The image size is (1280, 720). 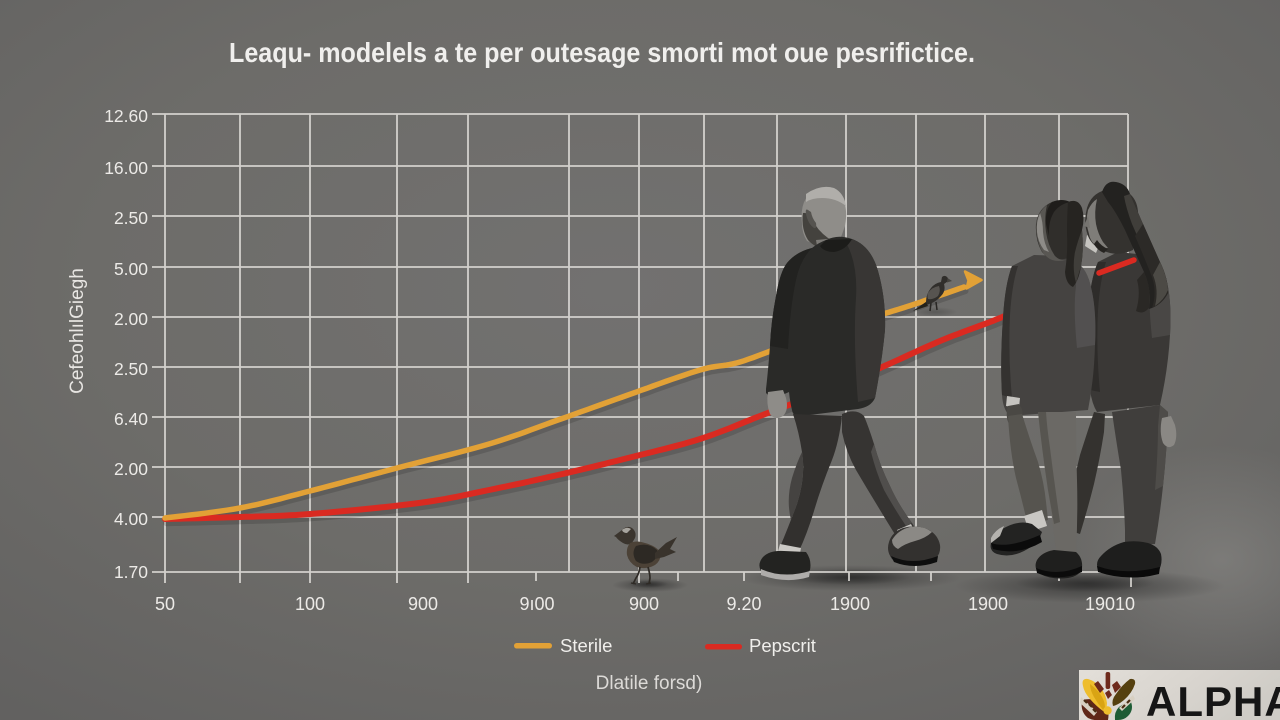 I want to click on svg-text: Sterile, so click(x=586, y=645).